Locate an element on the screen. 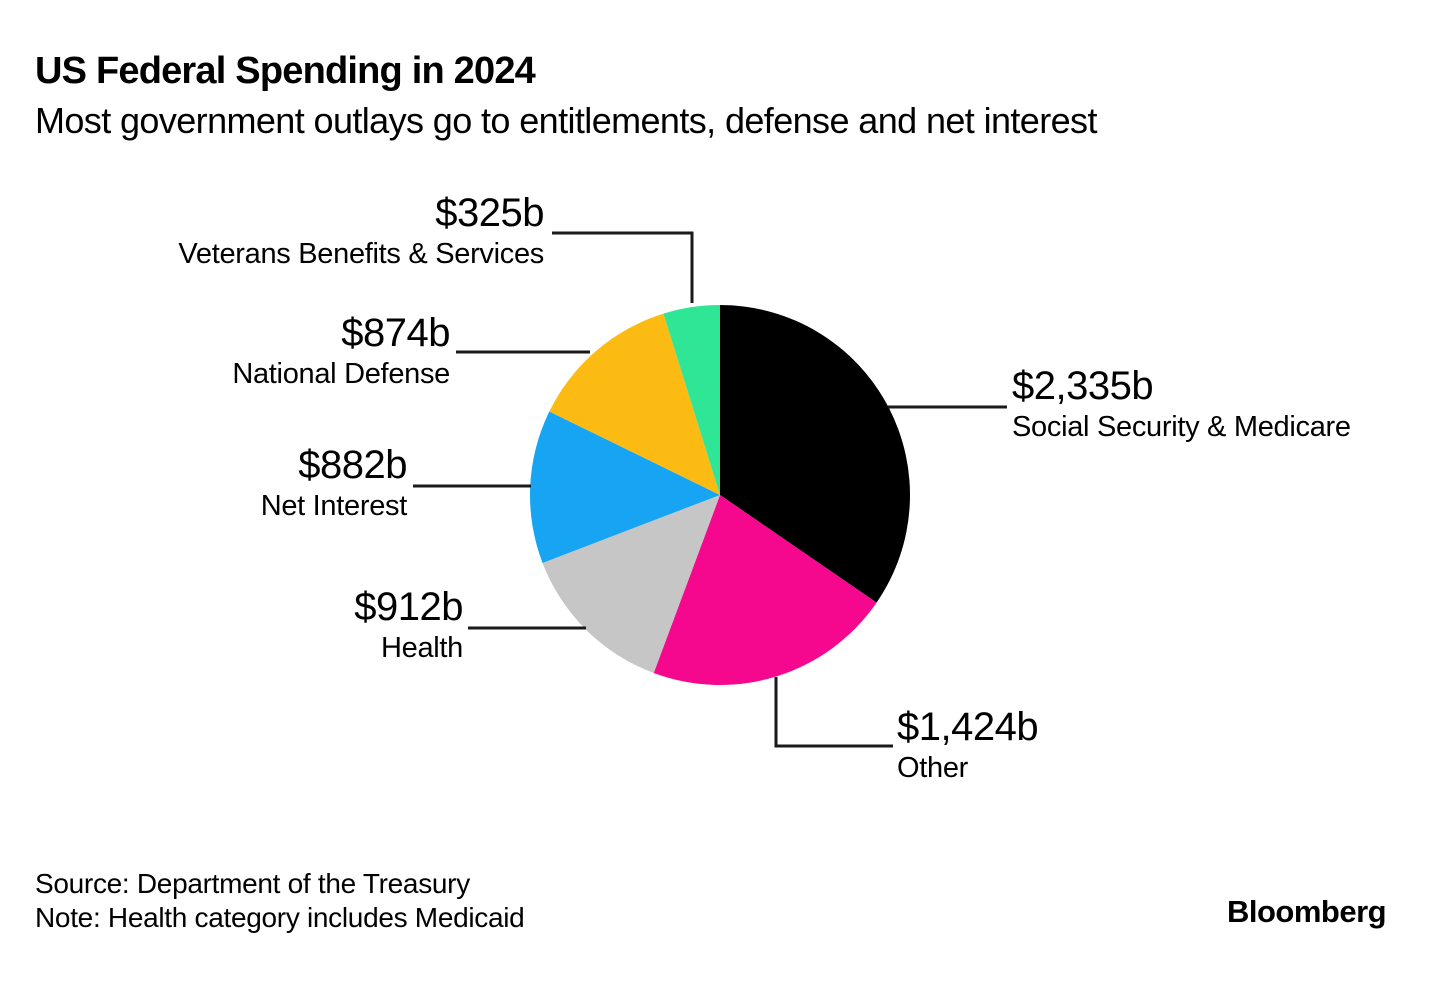 This screenshot has width=1440, height=985. pie-slice-net-interest is located at coordinates (624, 487).